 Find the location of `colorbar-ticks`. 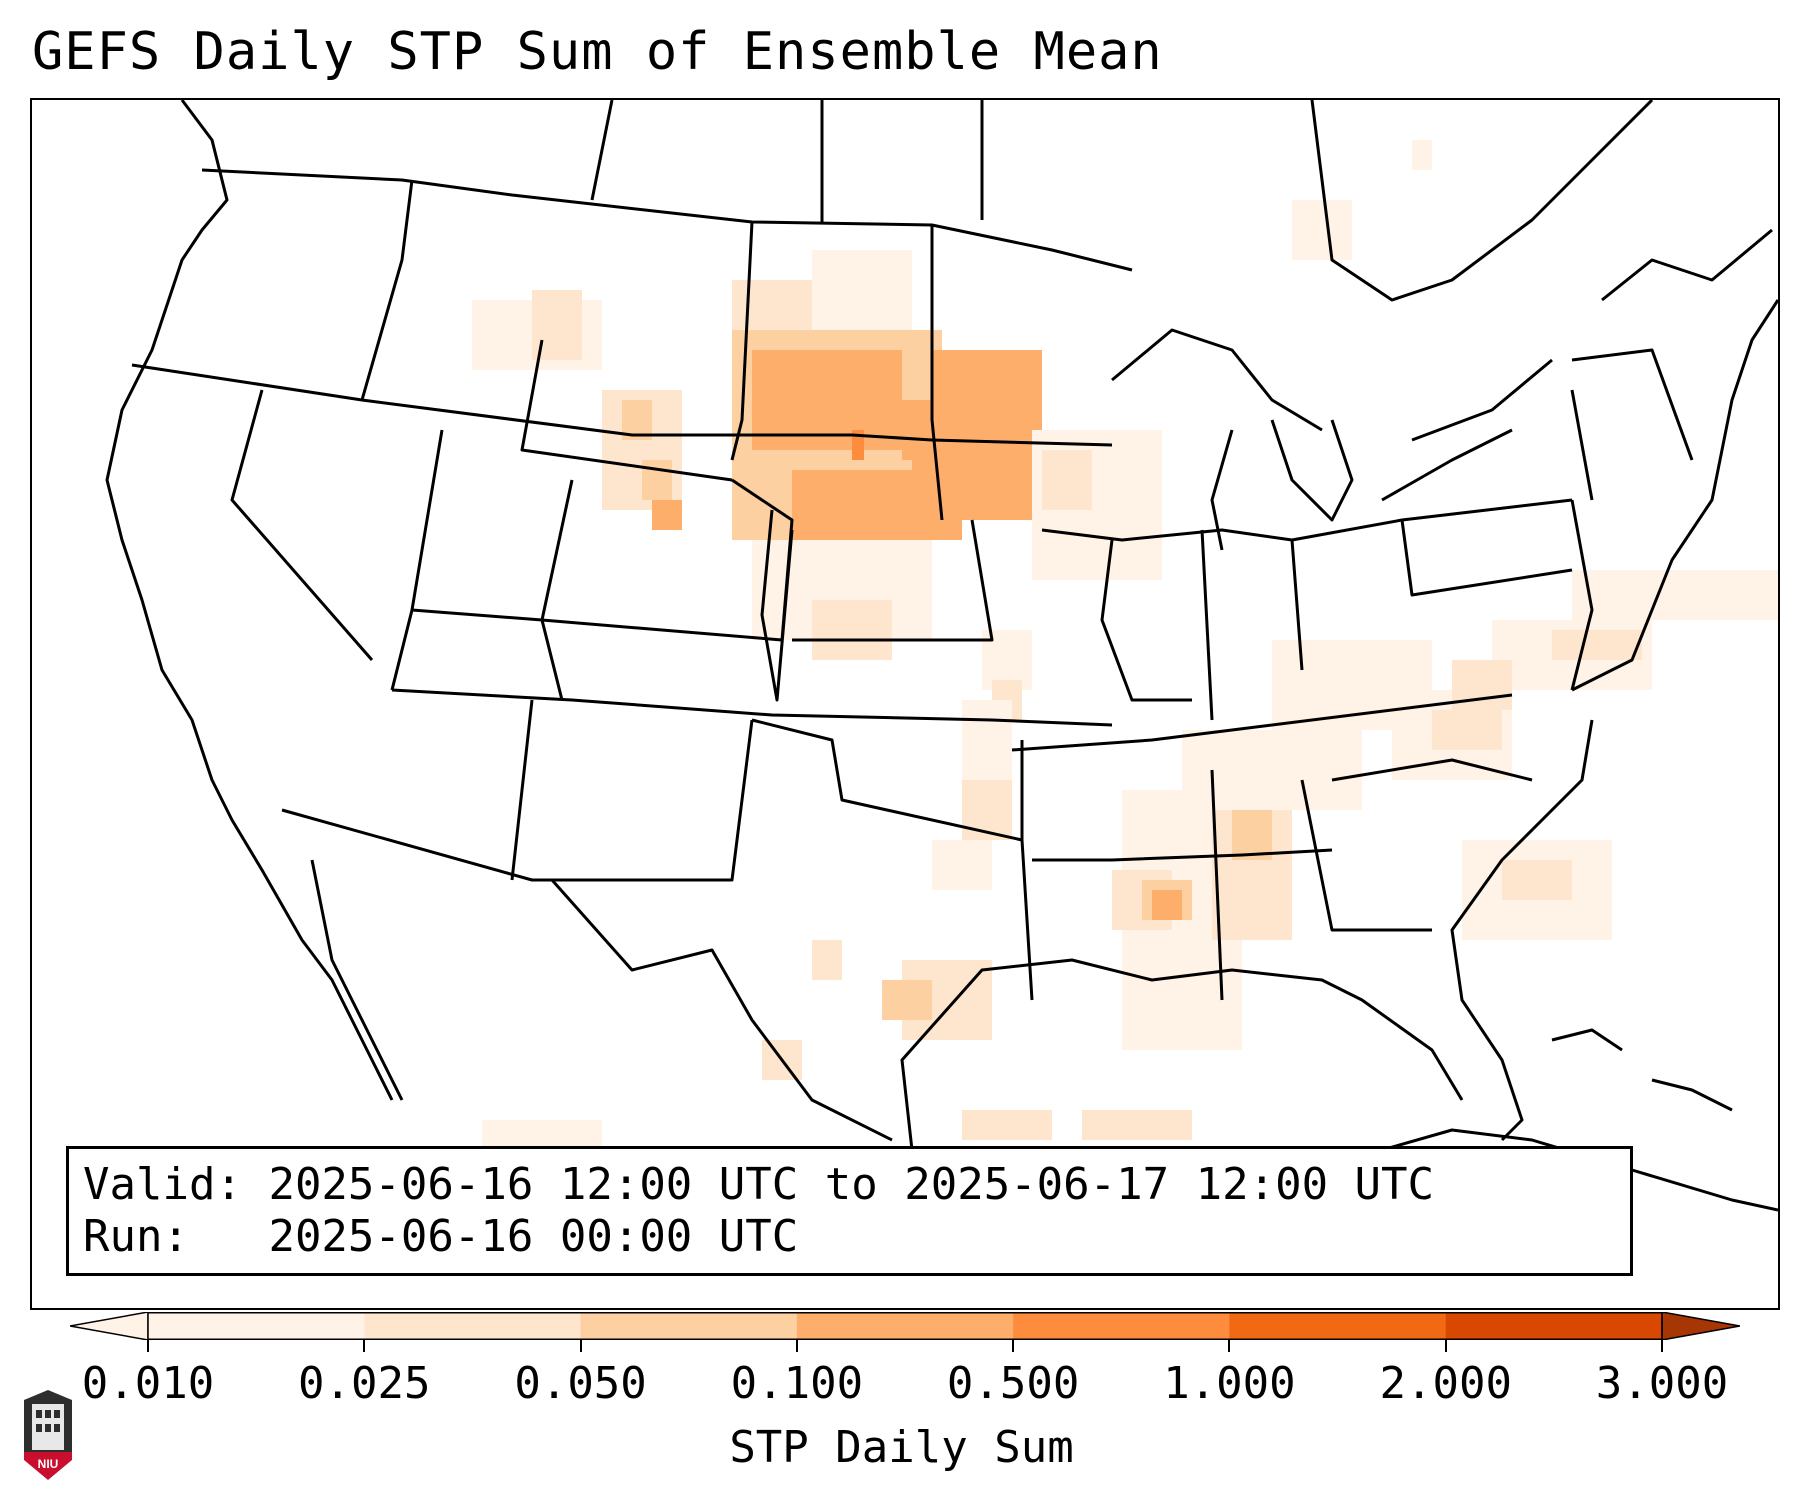

colorbar-ticks is located at coordinates (901, 1376).